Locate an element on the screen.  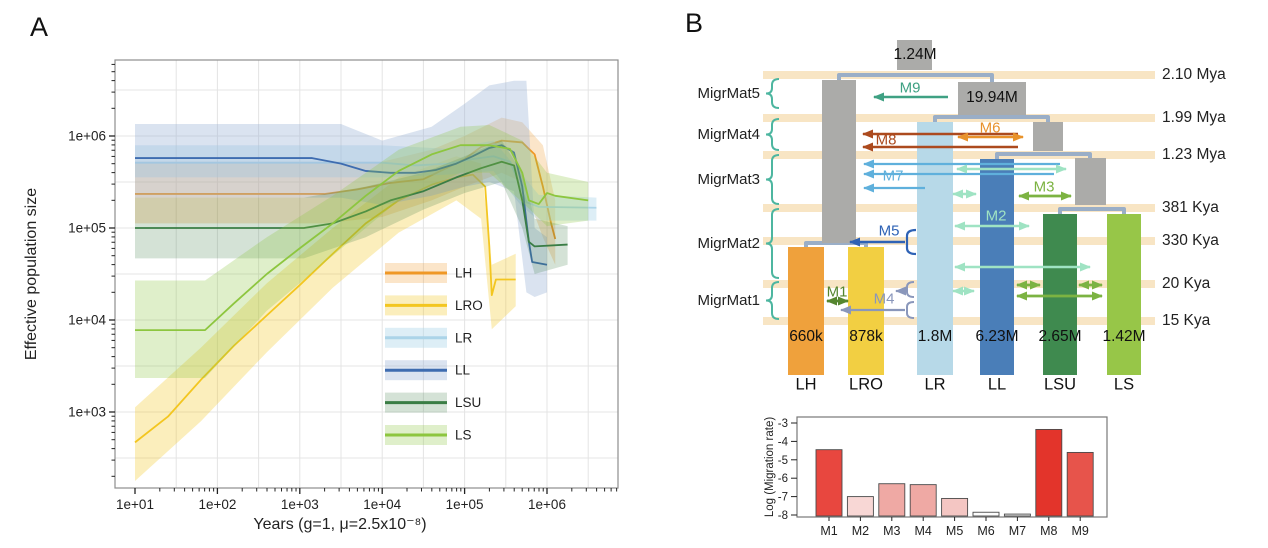
pop-name-LRO: LRO is located at coordinates (866, 384).